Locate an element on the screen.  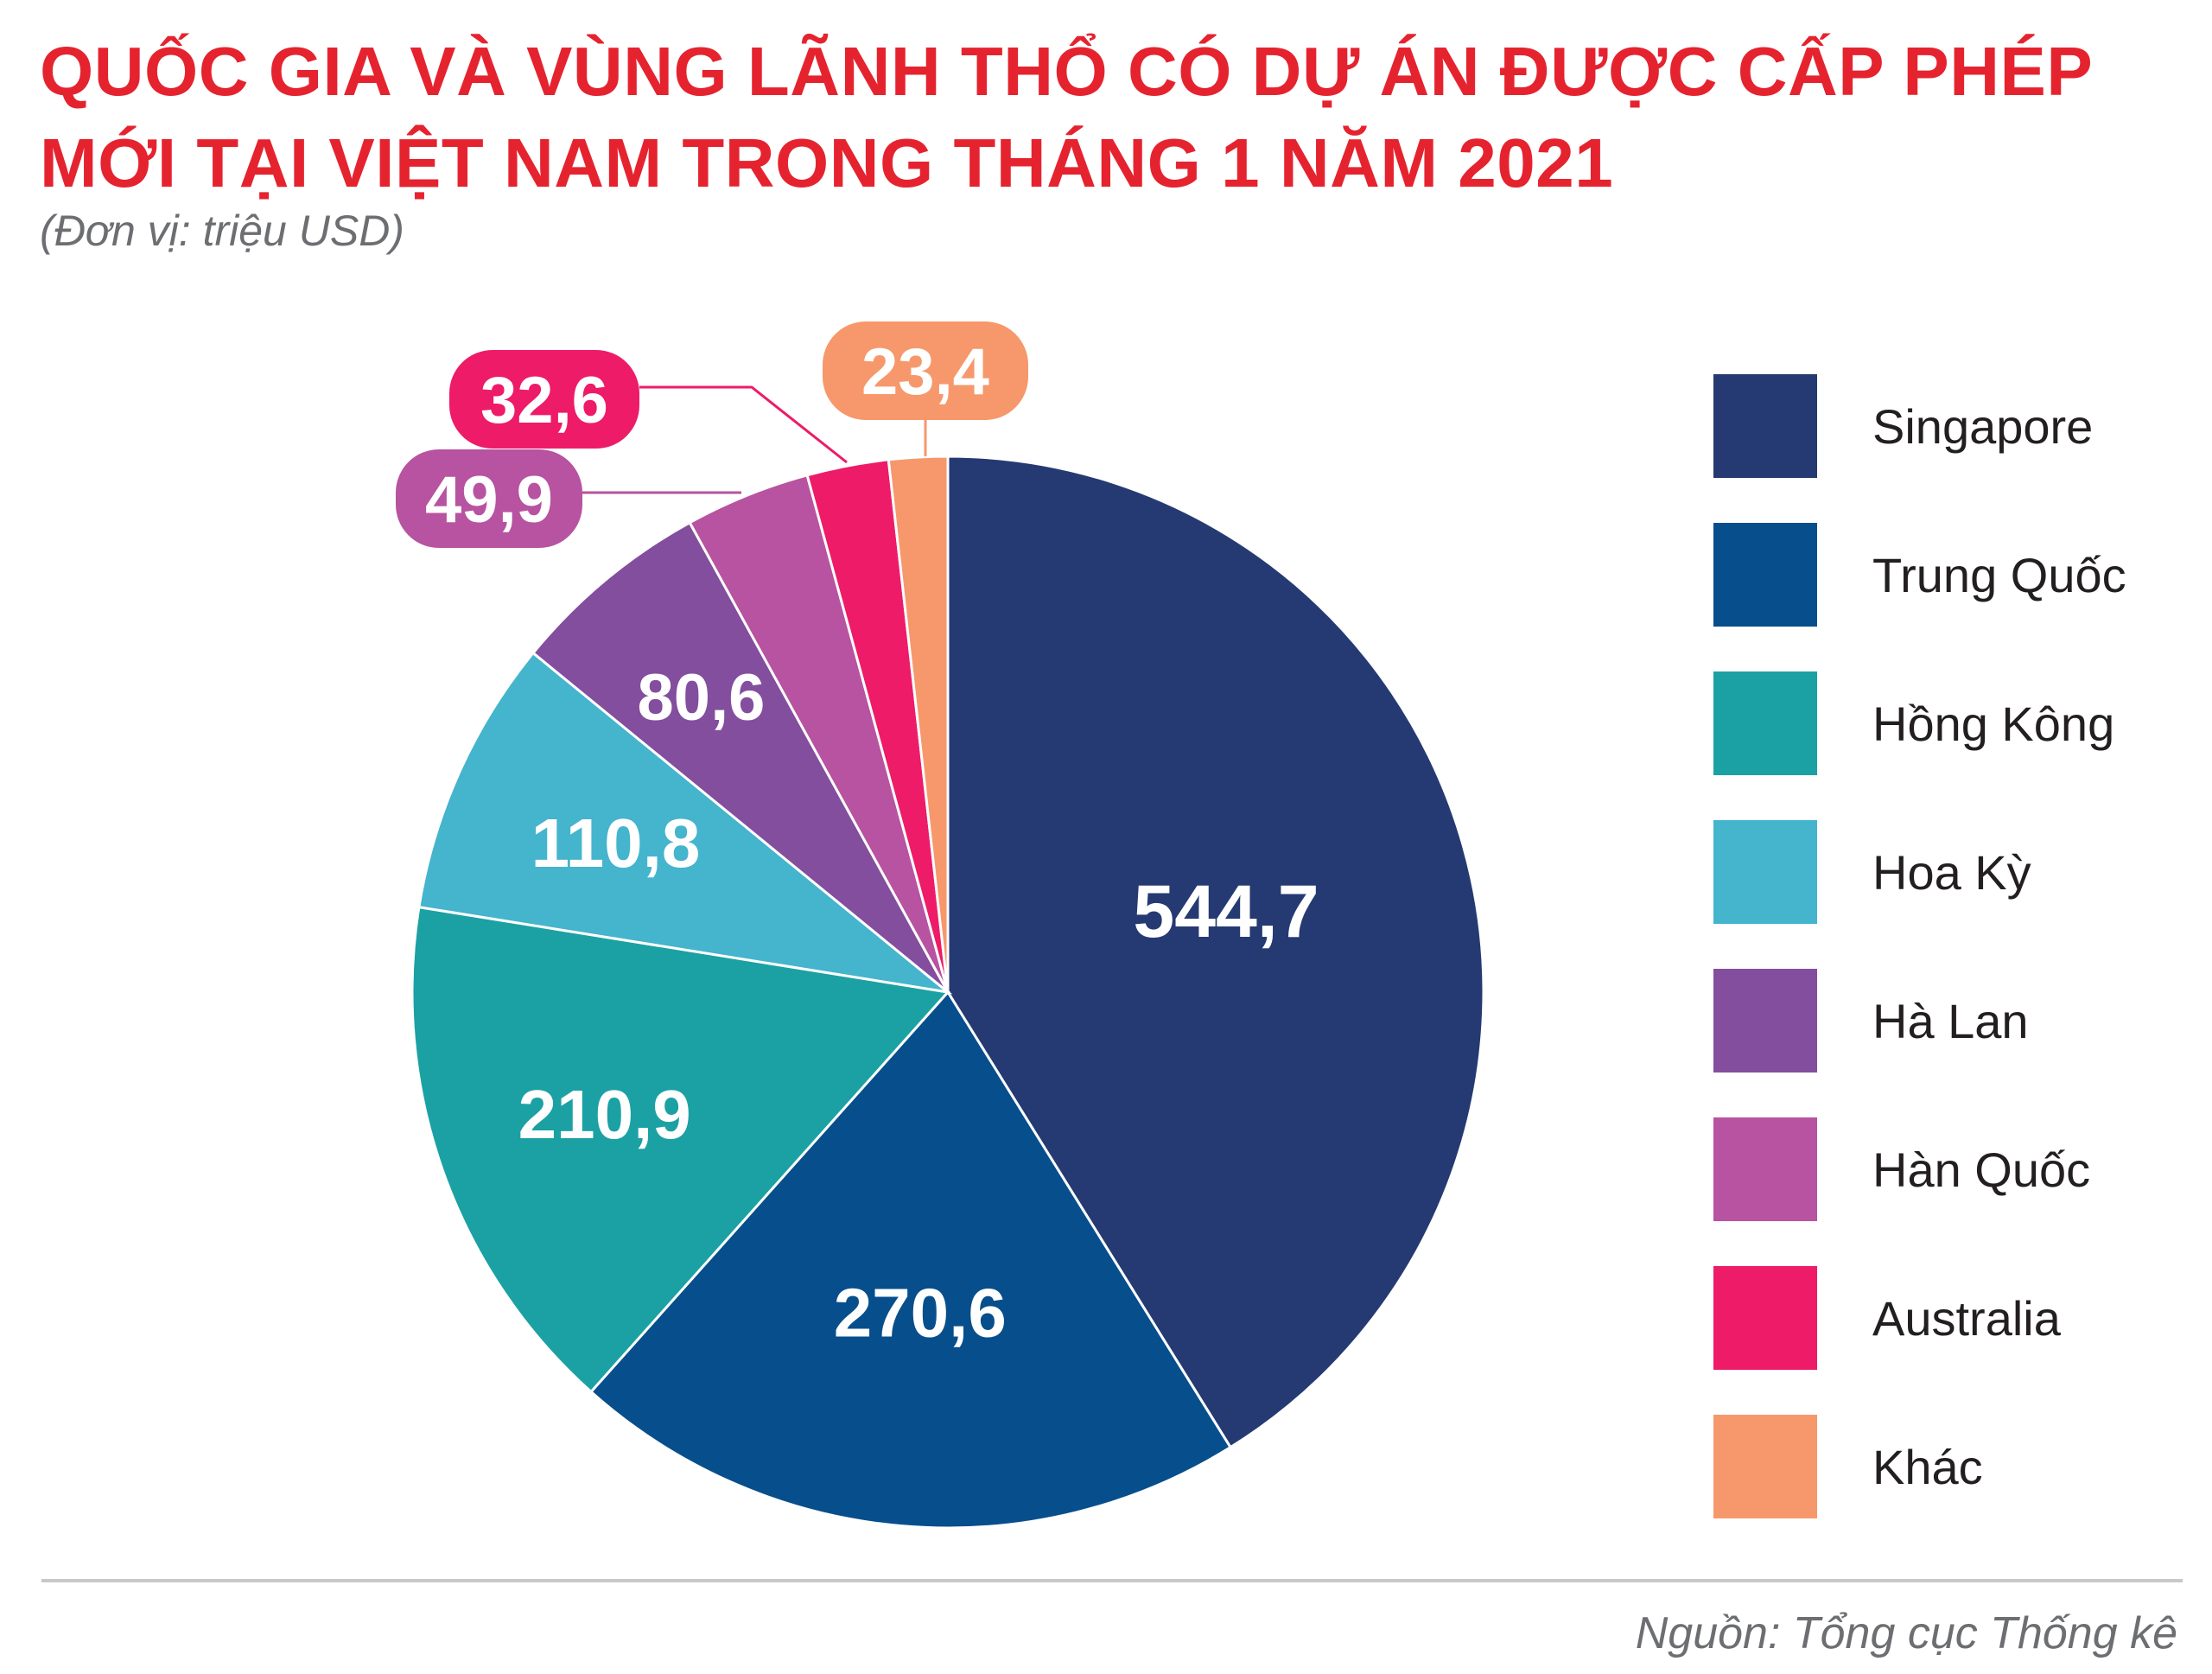
slice-value-label-1: 270,6 is located at coordinates (920, 1313).